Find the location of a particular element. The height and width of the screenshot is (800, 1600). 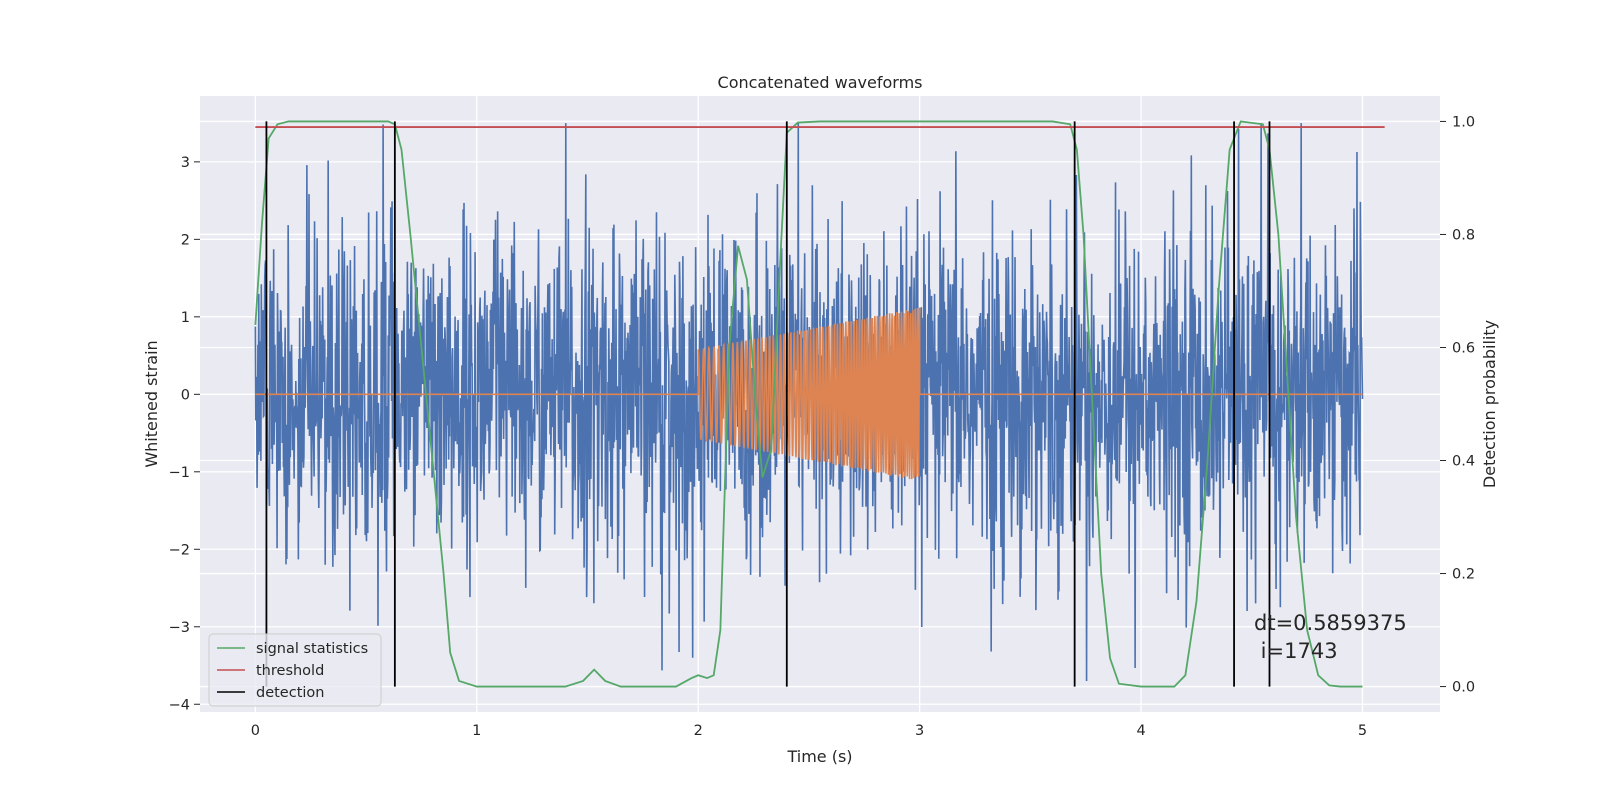

y-tick-label-right: 0.4 is located at coordinates (1463, 462).